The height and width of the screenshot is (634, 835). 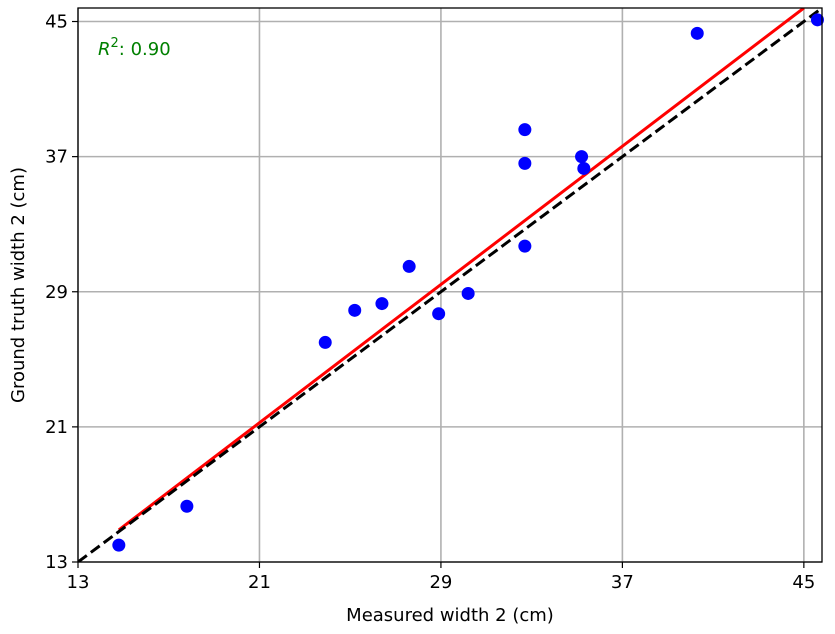 I want to click on x-tick-label: 21, so click(x=259, y=582).